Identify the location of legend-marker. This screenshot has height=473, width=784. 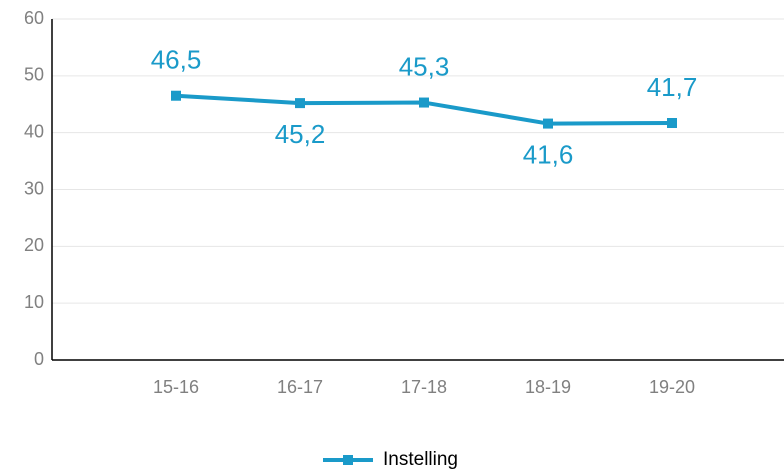
(348, 460).